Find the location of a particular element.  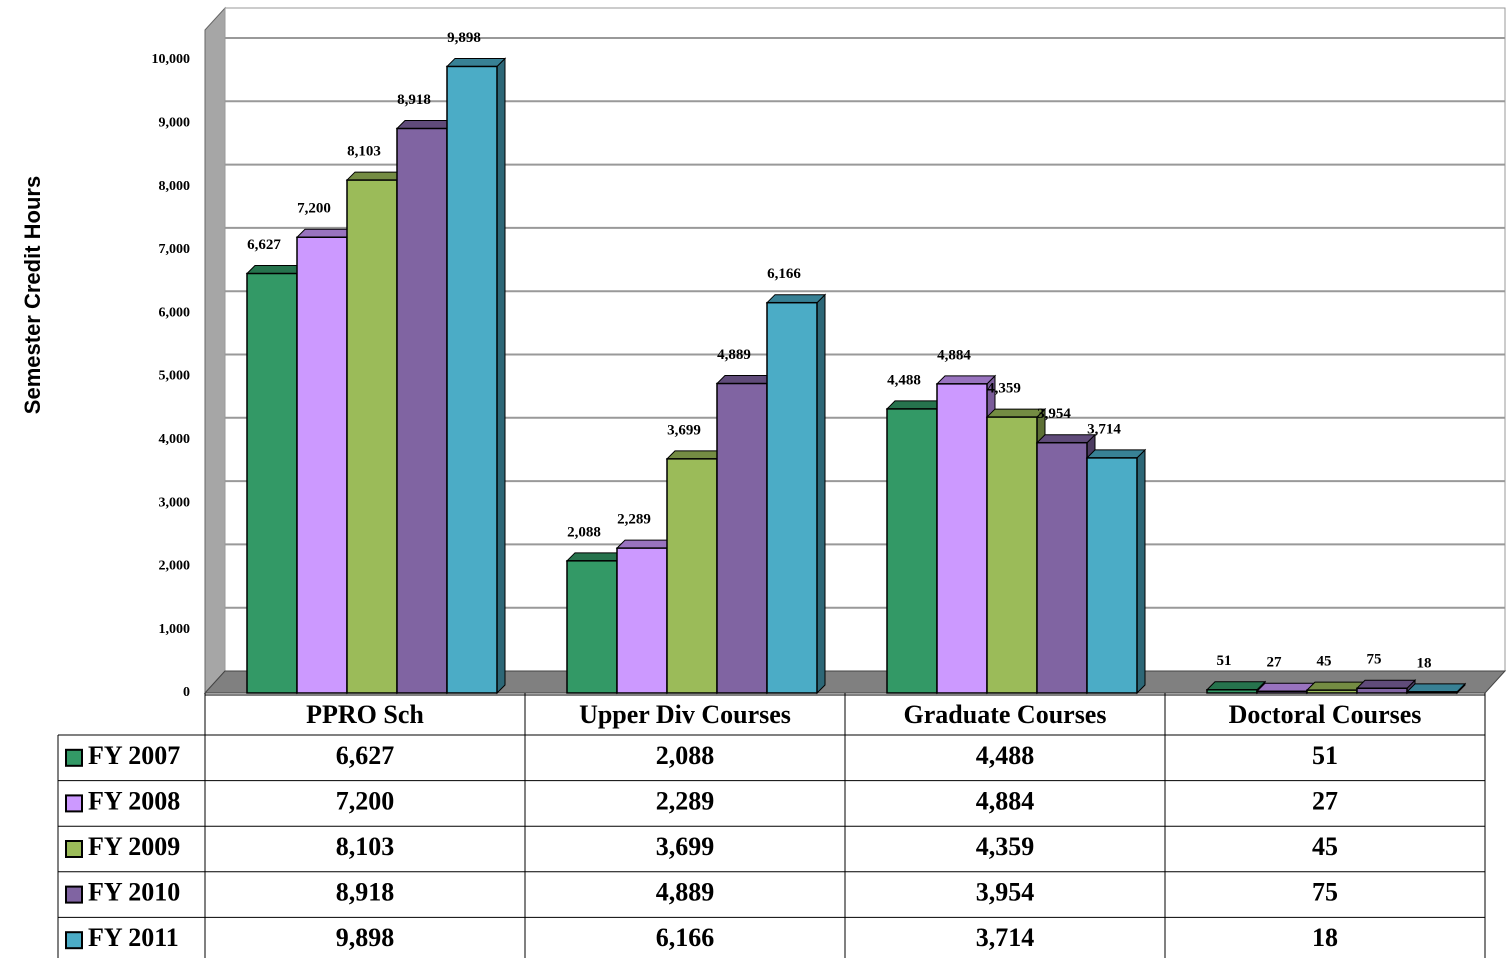

y-tick-label: 0 is located at coordinates (186, 692).